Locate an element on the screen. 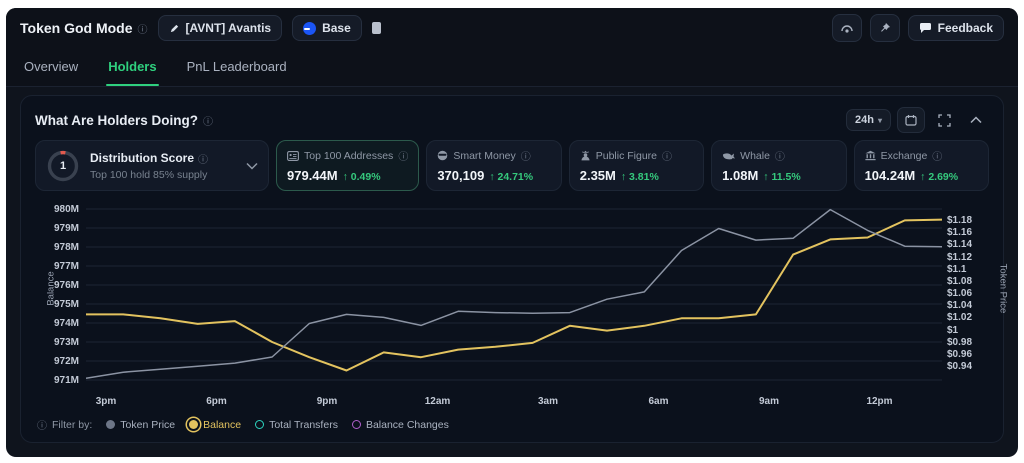 The width and height of the screenshot is (1024, 463). filter-option-label: Balance Changes is located at coordinates (407, 424).